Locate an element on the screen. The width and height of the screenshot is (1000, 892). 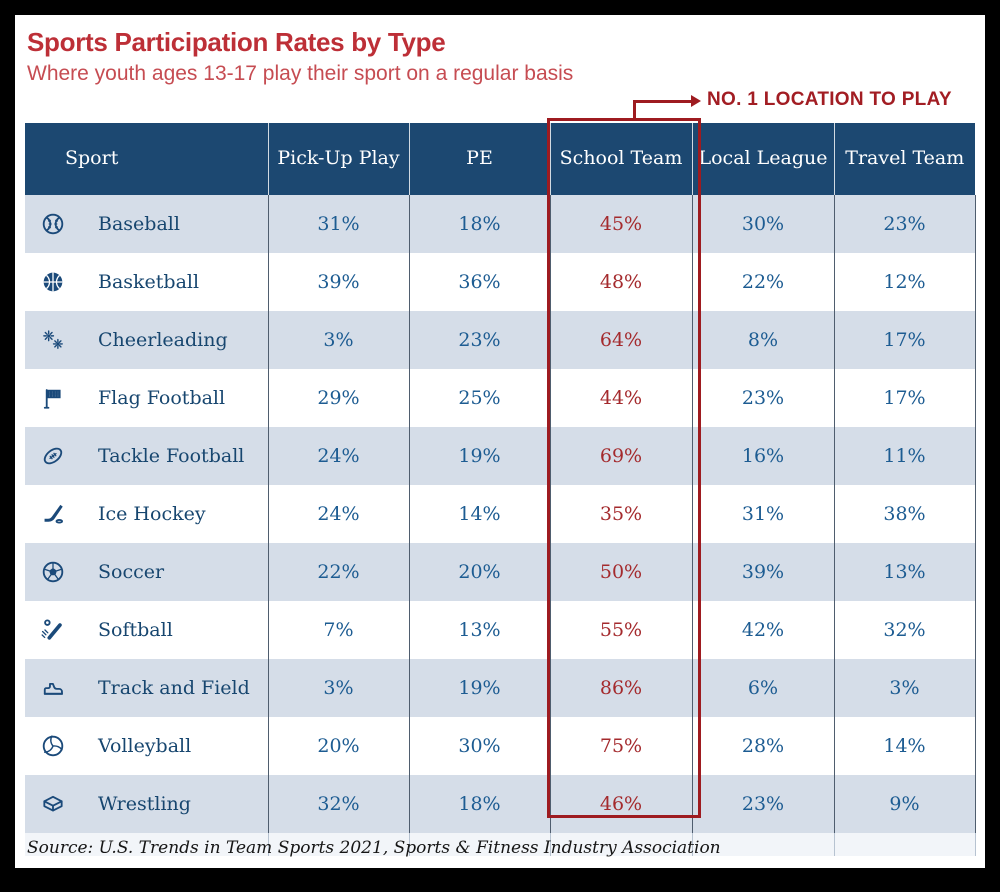
table-row: Volleyball 20% 30% 75% 28% 14% is located at coordinates (500, 746).